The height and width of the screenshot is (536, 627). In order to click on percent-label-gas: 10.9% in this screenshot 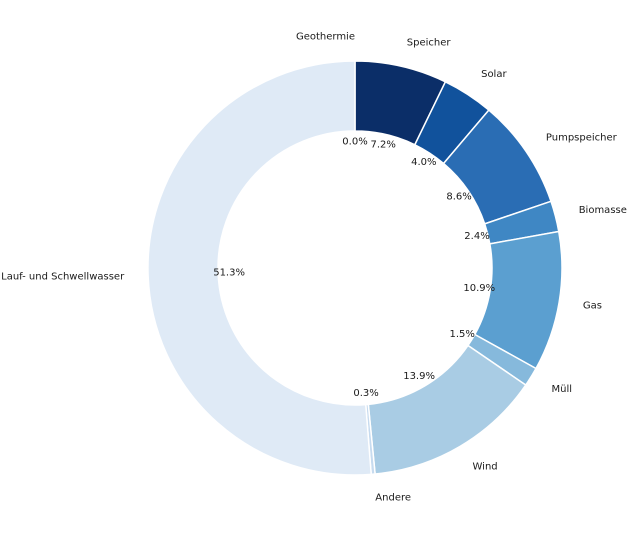, I will do `click(479, 288)`.